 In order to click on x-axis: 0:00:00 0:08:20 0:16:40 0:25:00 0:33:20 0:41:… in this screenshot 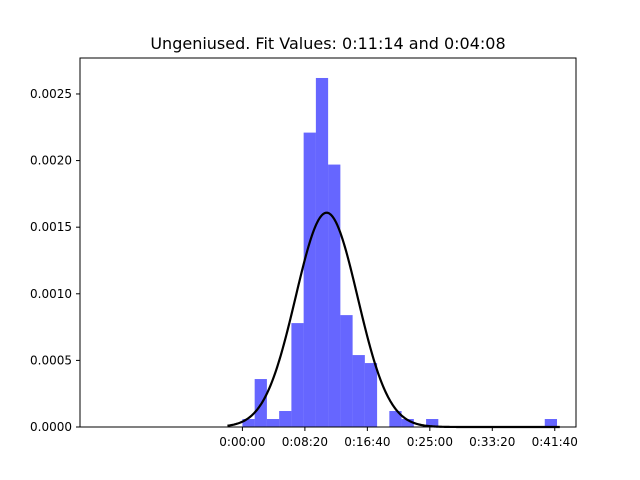, I will do `click(398, 438)`.